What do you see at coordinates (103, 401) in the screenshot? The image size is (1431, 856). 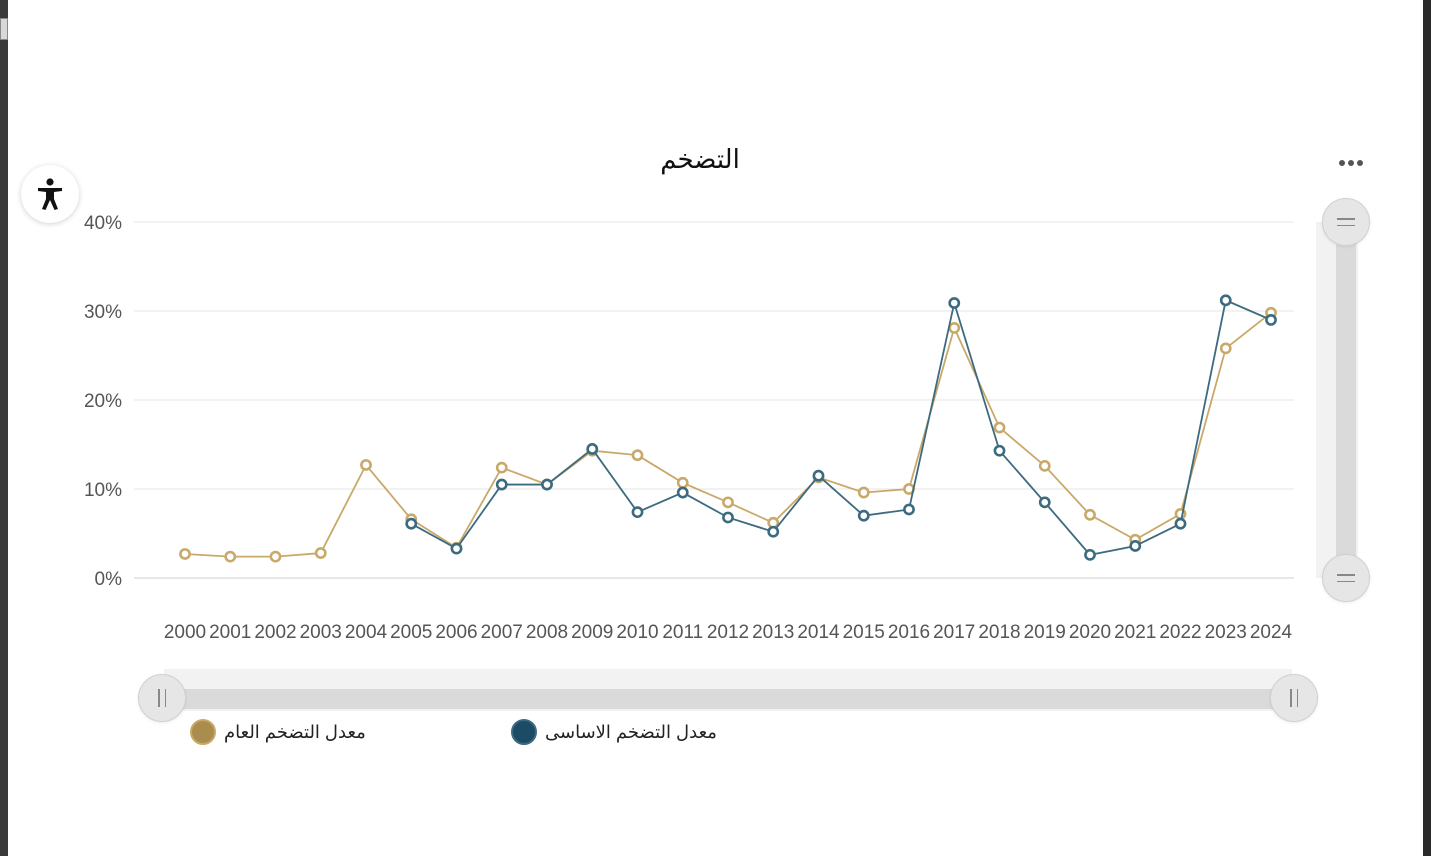 I see `y-tick-label: 20%` at bounding box center [103, 401].